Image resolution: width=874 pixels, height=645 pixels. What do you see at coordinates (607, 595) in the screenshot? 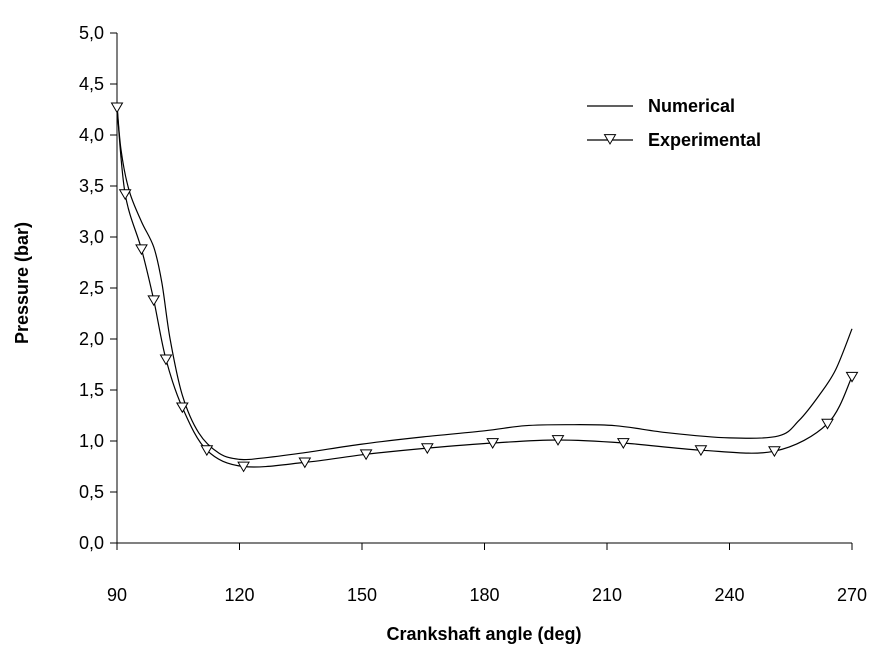
I see `x-tick-label: 210` at bounding box center [607, 595].